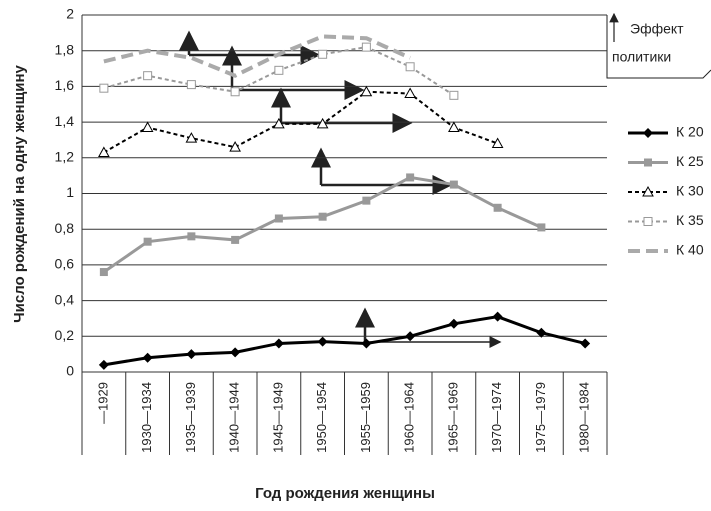  I want to click on y-tick-label: 0,4, so click(65, 299).